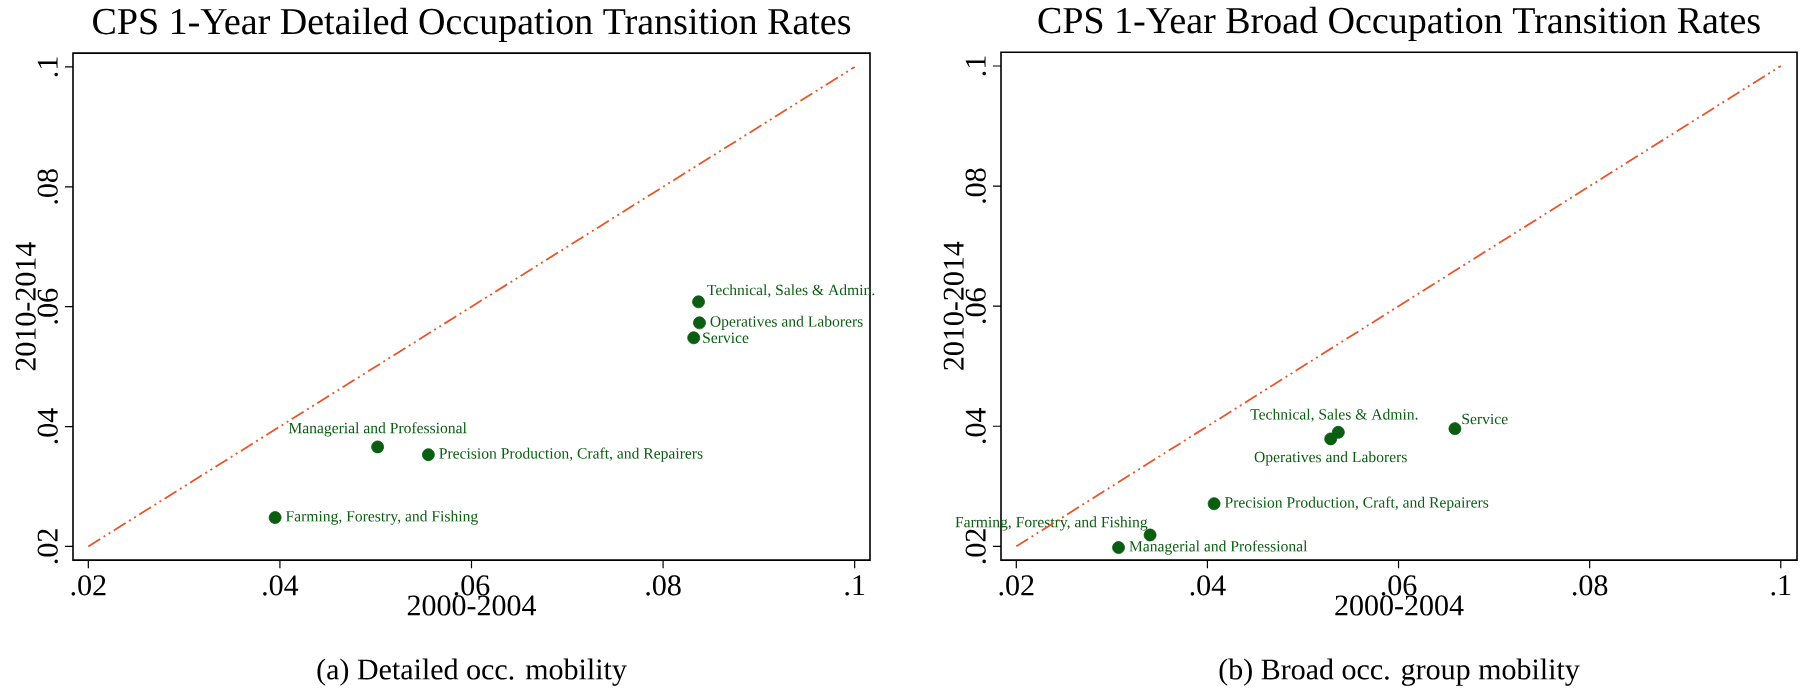 The width and height of the screenshot is (1800, 695). I want to click on series-label: Technical, Sales & Admin., so click(1334, 415).